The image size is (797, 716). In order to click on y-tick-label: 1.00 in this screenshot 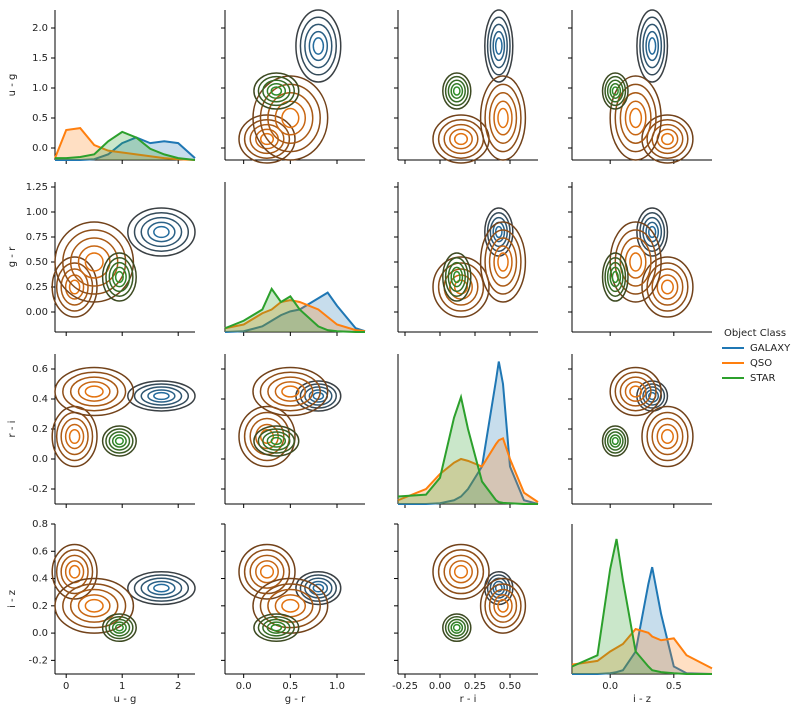, I will do `click(37, 212)`.